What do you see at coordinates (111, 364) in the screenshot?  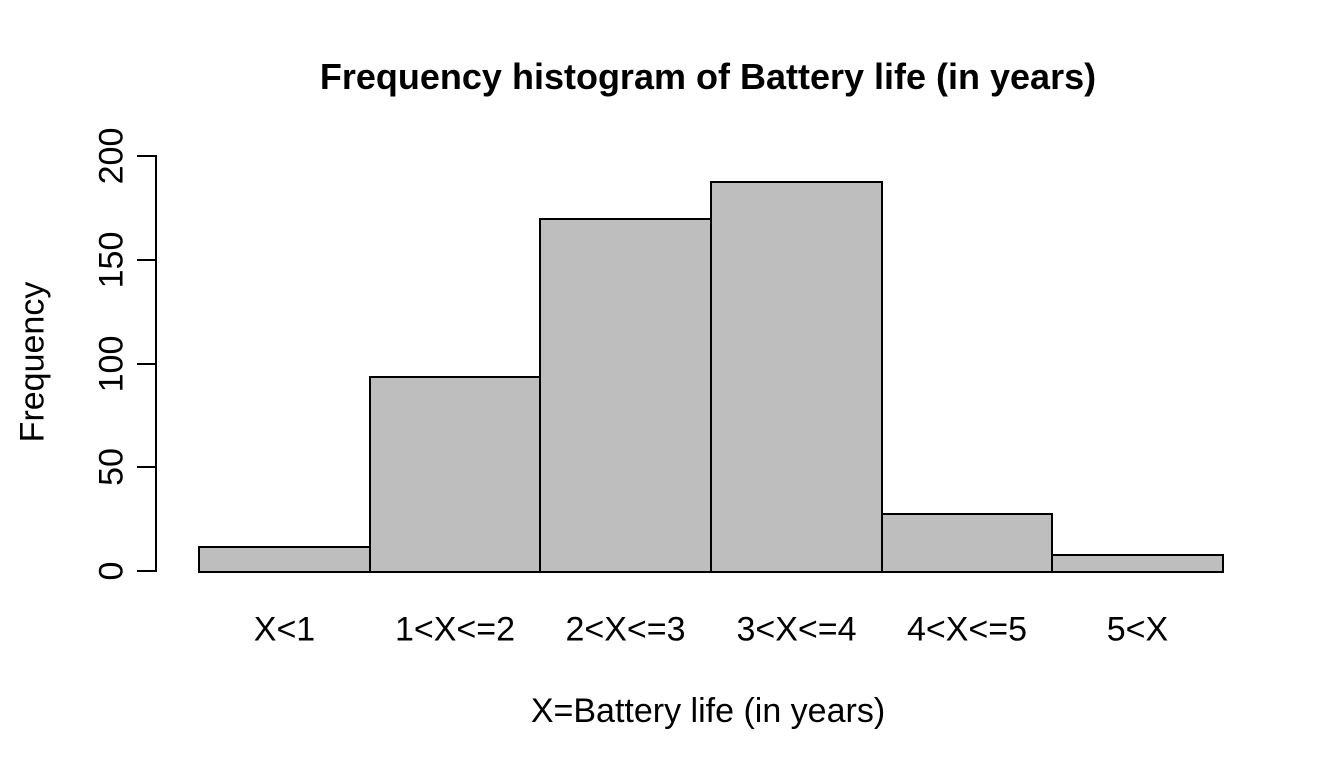 I see `y-tick-label: 100` at bounding box center [111, 364].